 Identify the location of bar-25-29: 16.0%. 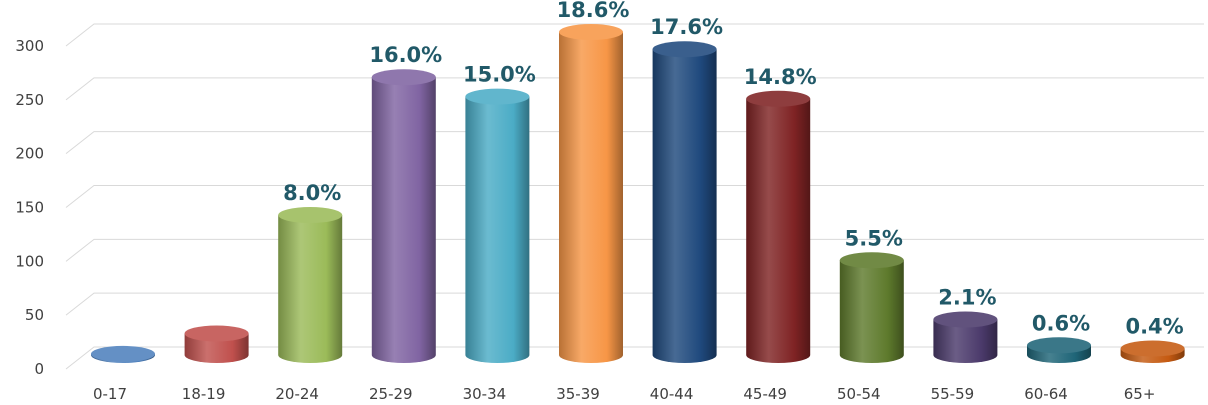
(405, 203).